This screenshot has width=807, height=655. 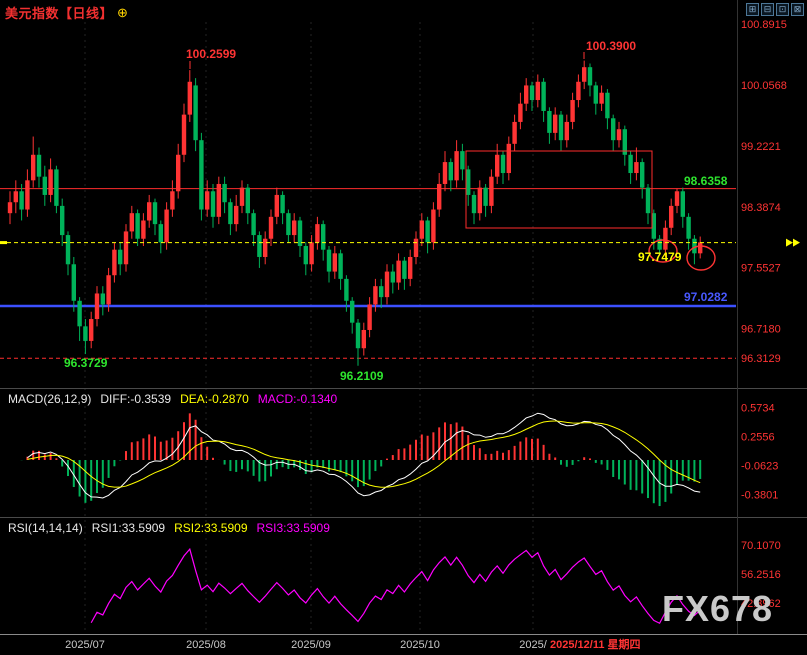 I want to click on grid-layout-icon: ⊞, so click(x=752, y=9).